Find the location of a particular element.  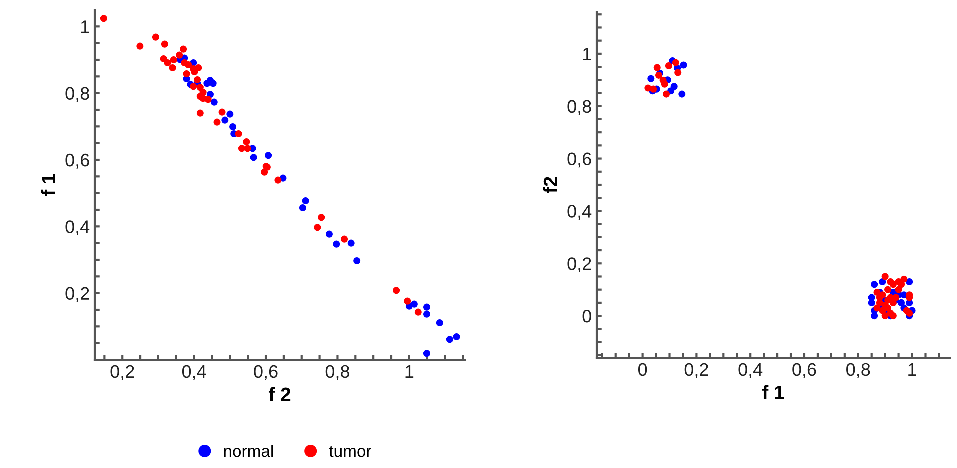

x-tick-label: 0,4 is located at coordinates (194, 372).